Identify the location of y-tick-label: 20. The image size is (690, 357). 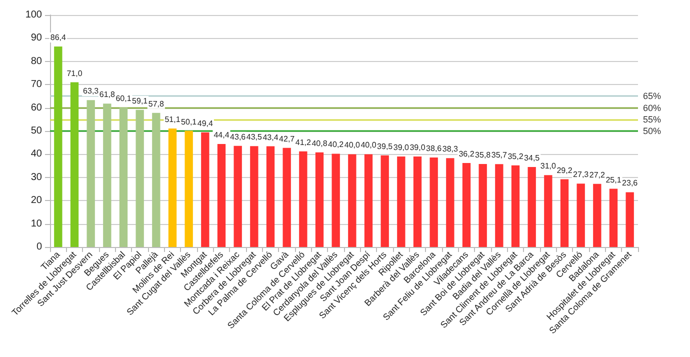
(36, 200).